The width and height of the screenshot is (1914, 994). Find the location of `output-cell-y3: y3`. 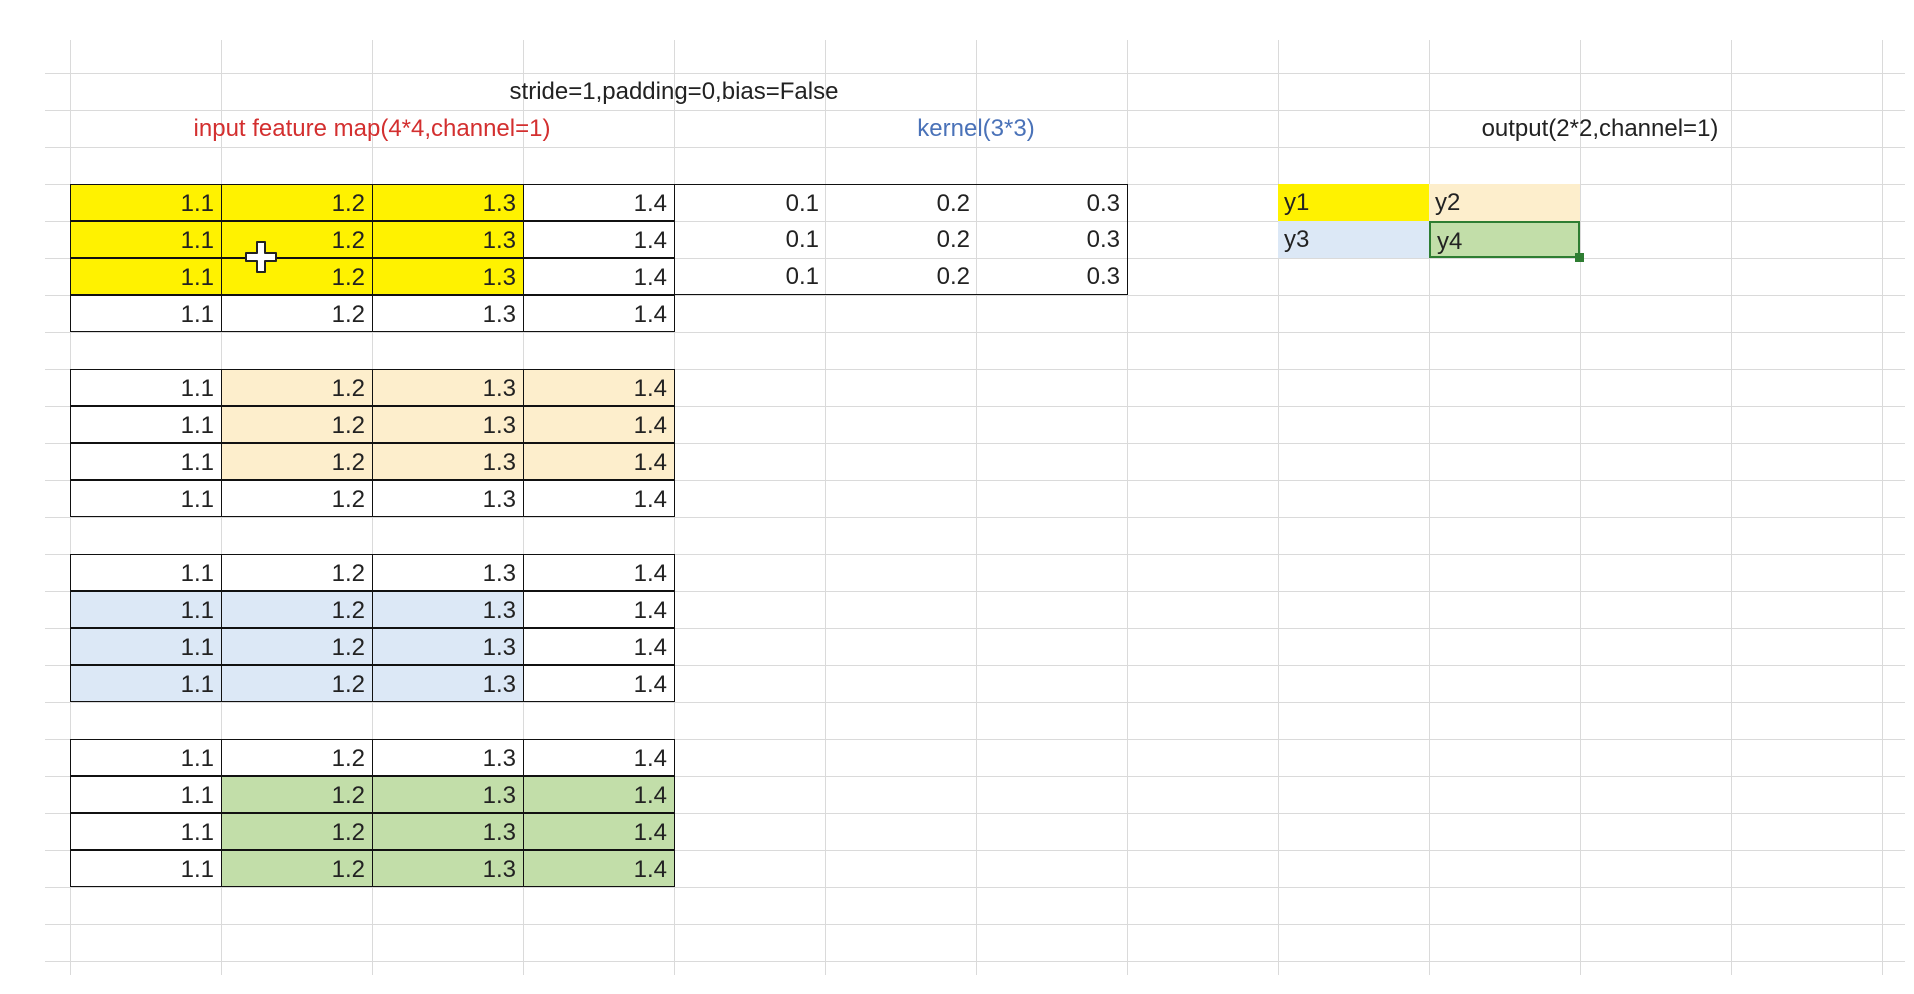

output-cell-y3: y3 is located at coordinates (1353, 239).